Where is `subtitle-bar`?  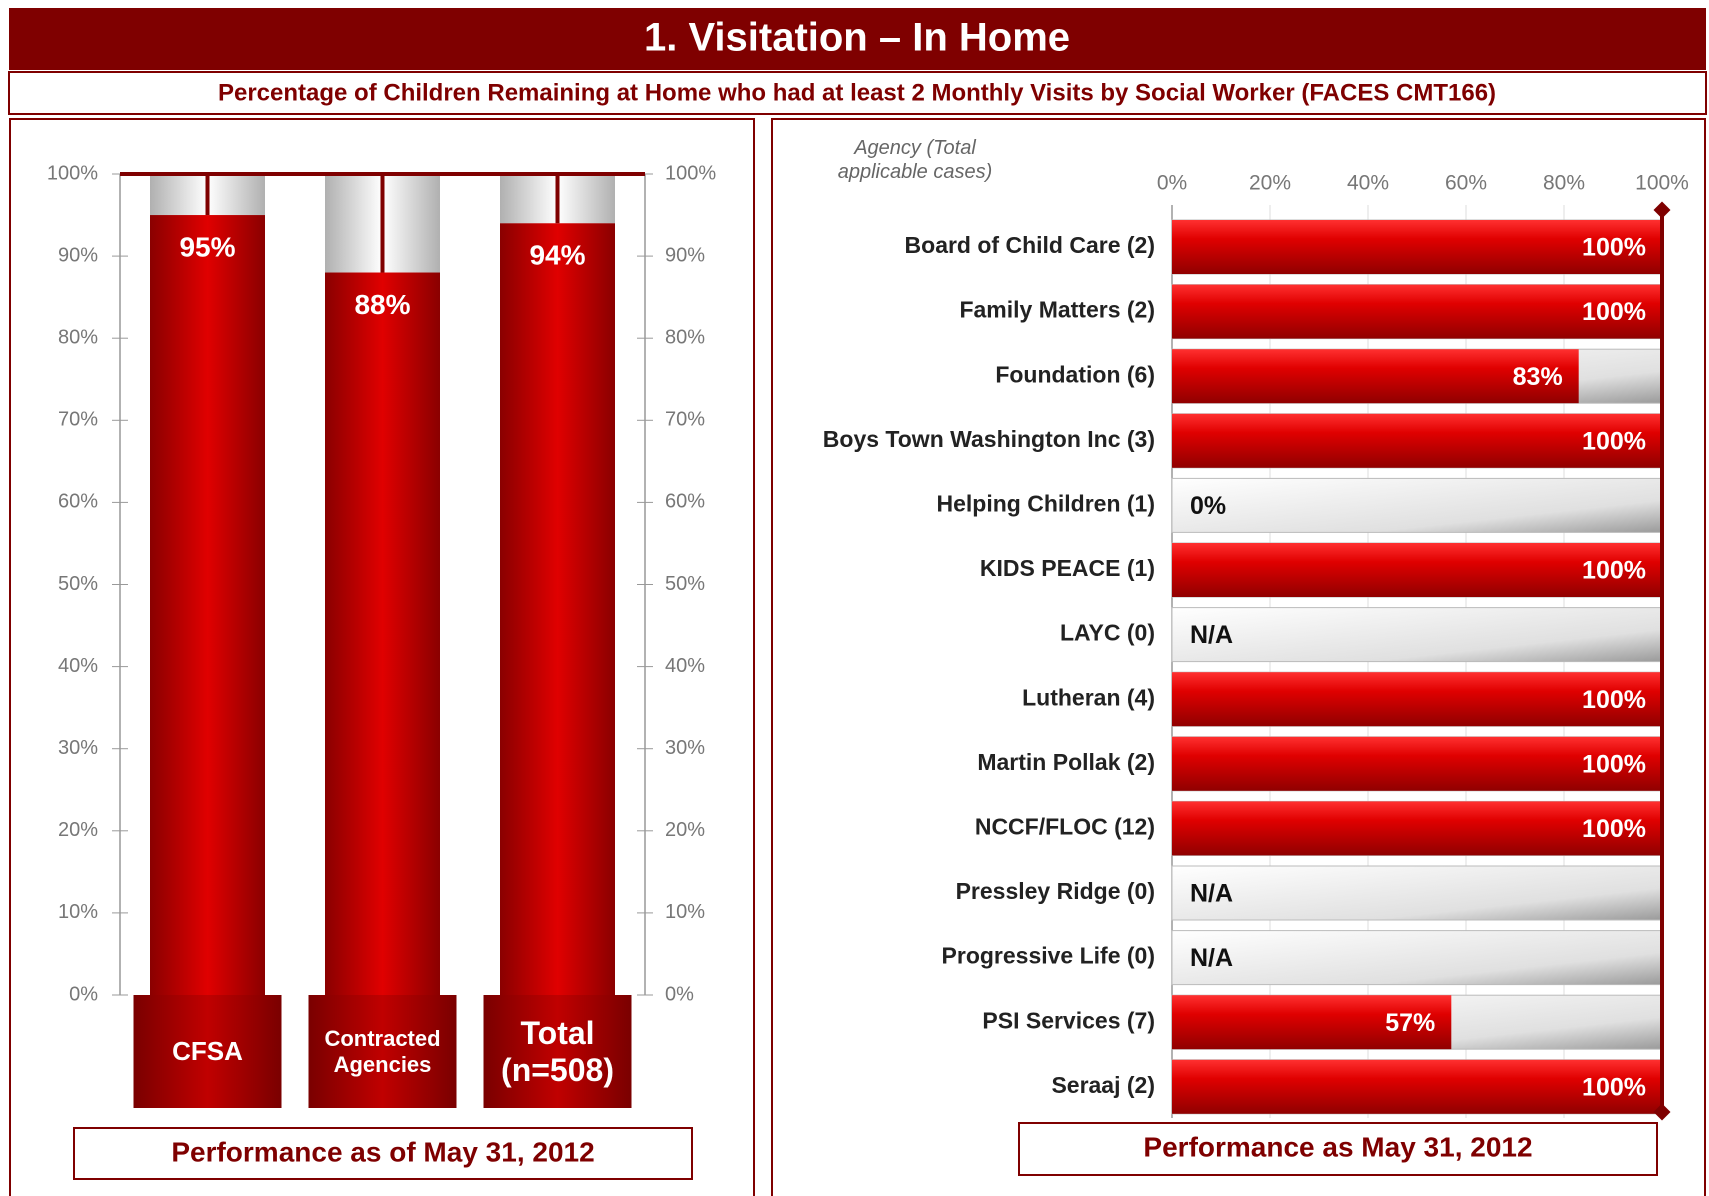
subtitle-bar is located at coordinates (857, 93).